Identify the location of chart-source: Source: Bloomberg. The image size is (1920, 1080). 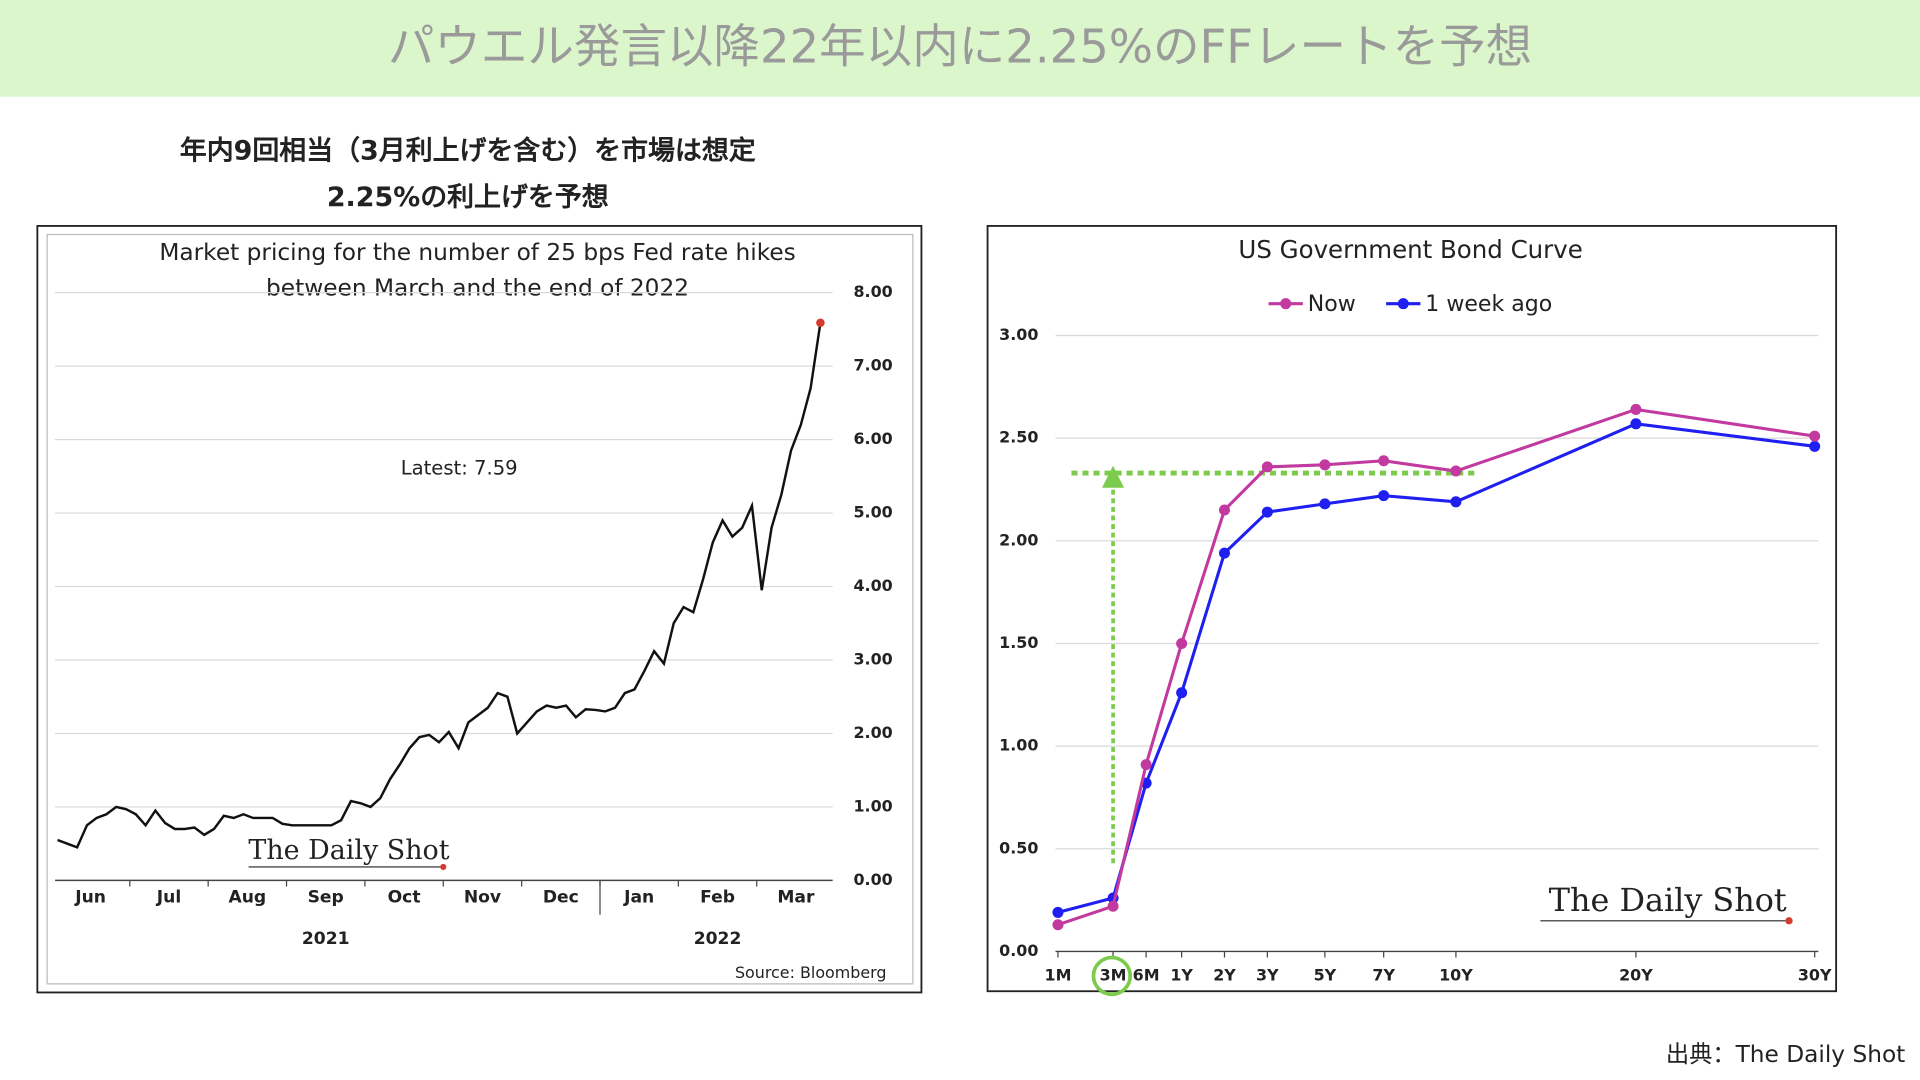
(811, 972).